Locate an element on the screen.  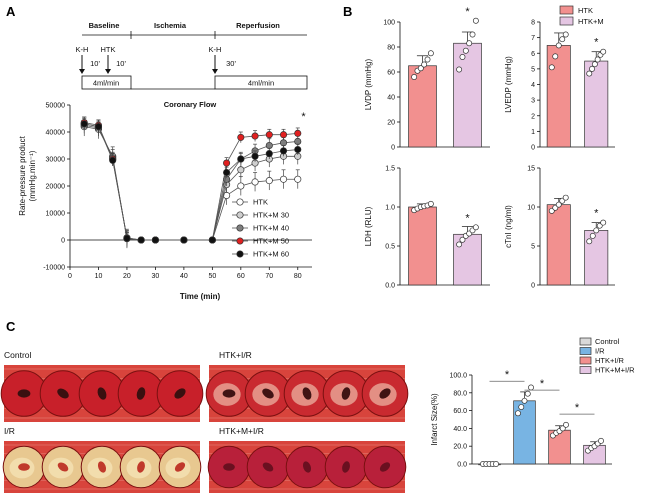
chart-b-ctni: 0 5 10 15 cTnI (ng/ml) * is located at coordinates (559, 228).